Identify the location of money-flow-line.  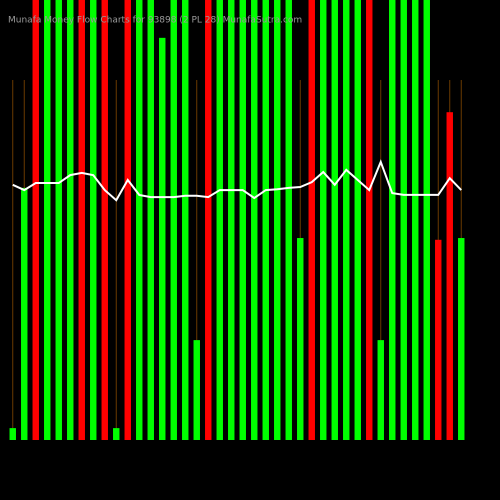
(237, 180).